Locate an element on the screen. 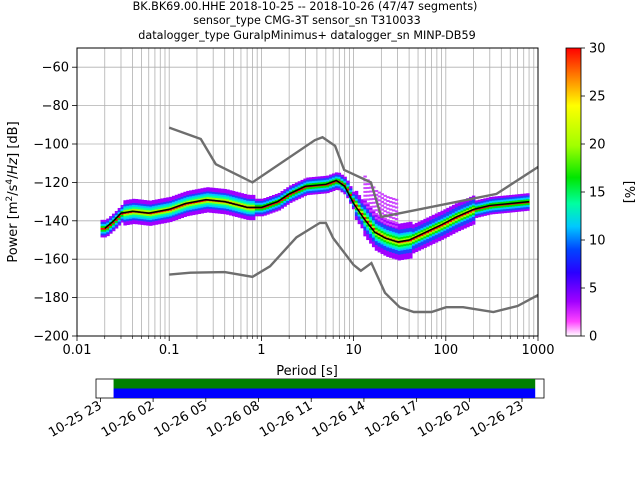 The image size is (640, 480). colorbar-tick-label: 0 is located at coordinates (593, 337).